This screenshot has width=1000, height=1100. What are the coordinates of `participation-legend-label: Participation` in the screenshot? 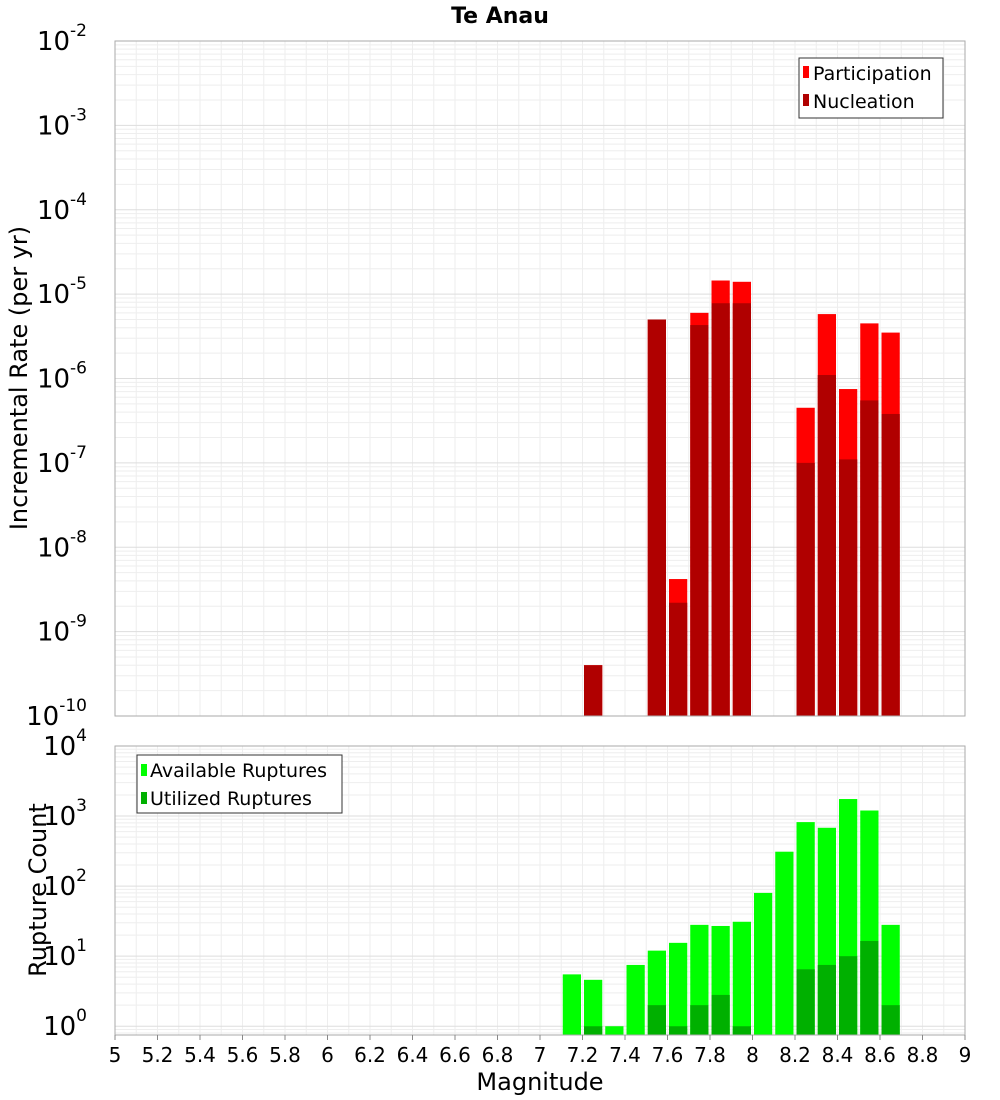 It's located at (872, 74).